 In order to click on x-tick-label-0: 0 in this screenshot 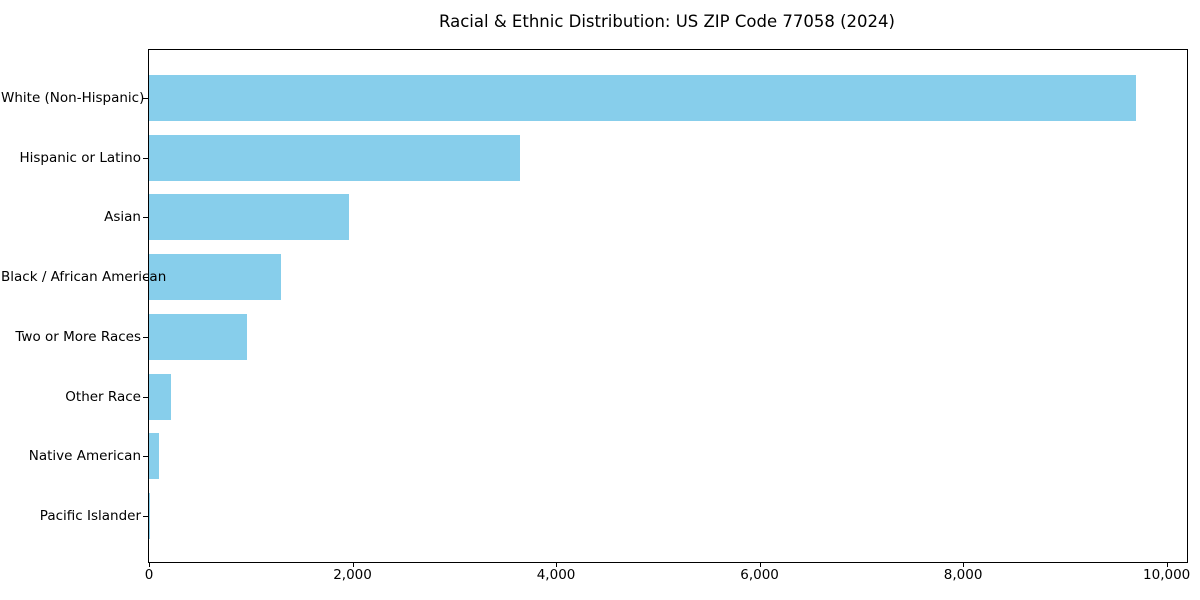, I will do `click(149, 575)`.